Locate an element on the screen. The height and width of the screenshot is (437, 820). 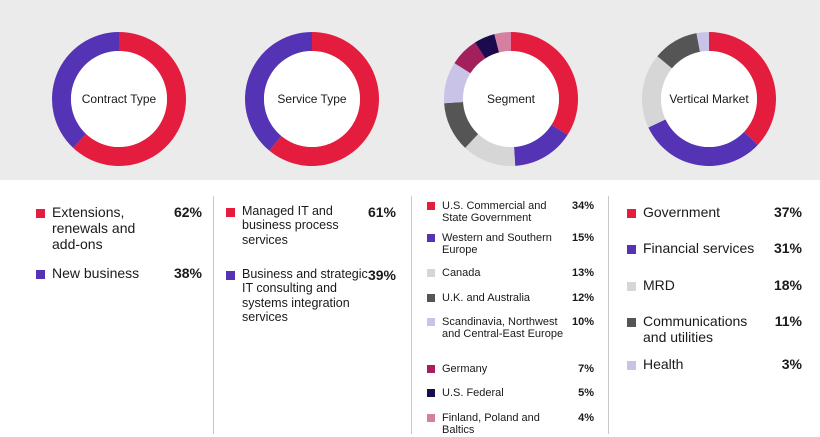
donut-title: Contract Type is located at coordinates (119, 99).